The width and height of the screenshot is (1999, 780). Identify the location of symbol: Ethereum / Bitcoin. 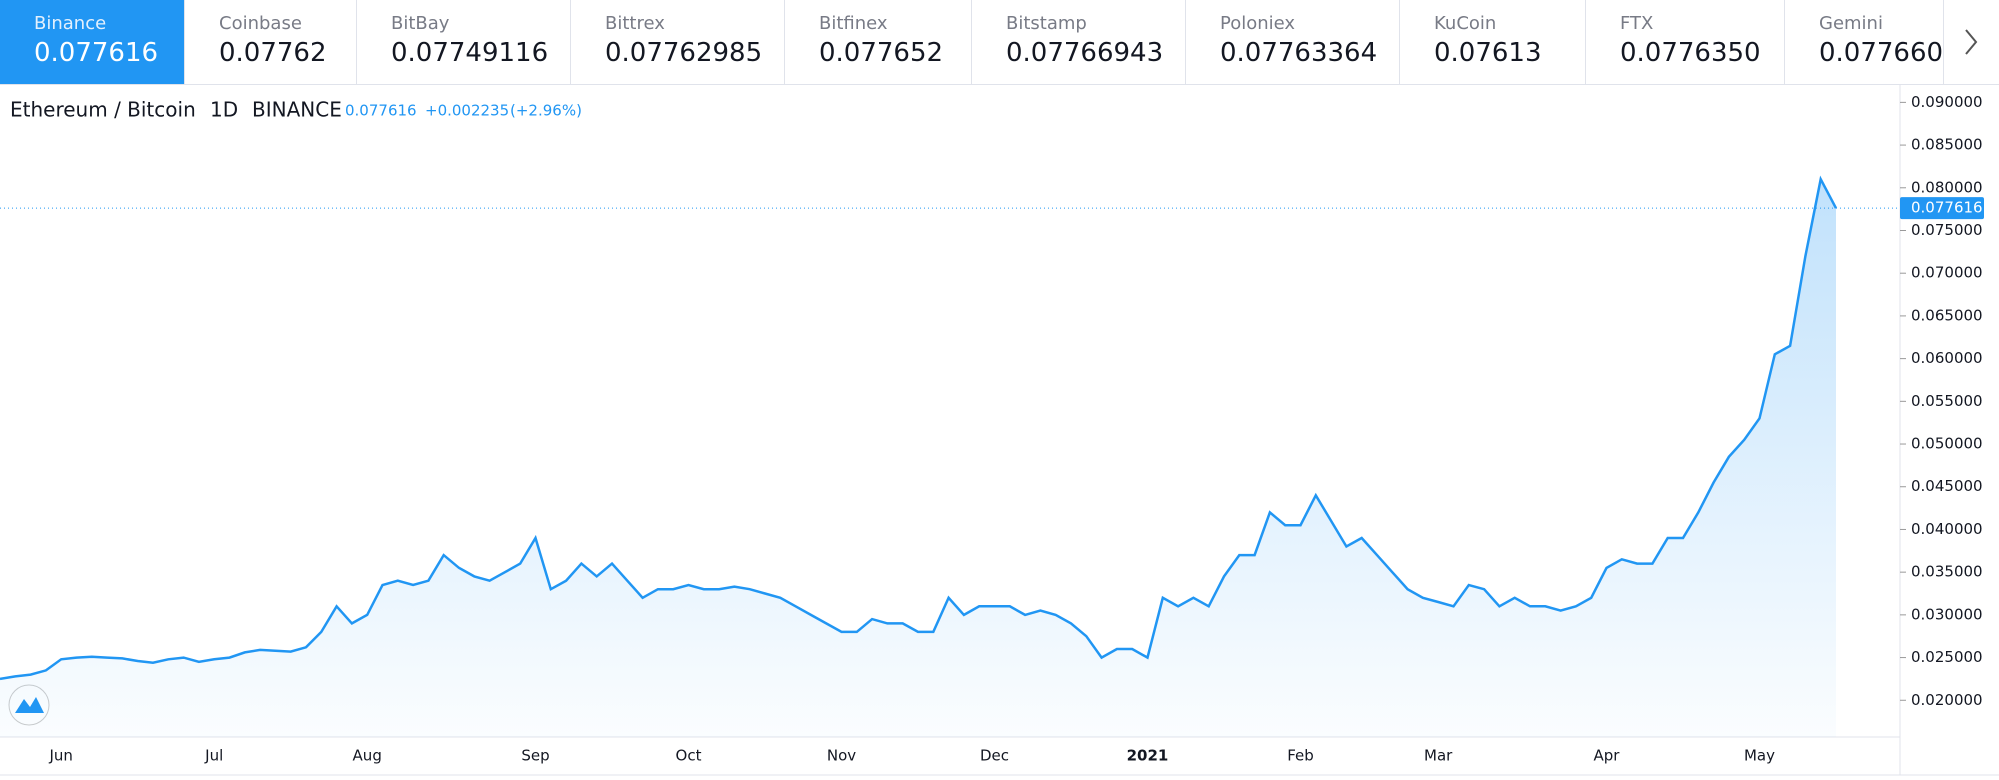
(103, 110).